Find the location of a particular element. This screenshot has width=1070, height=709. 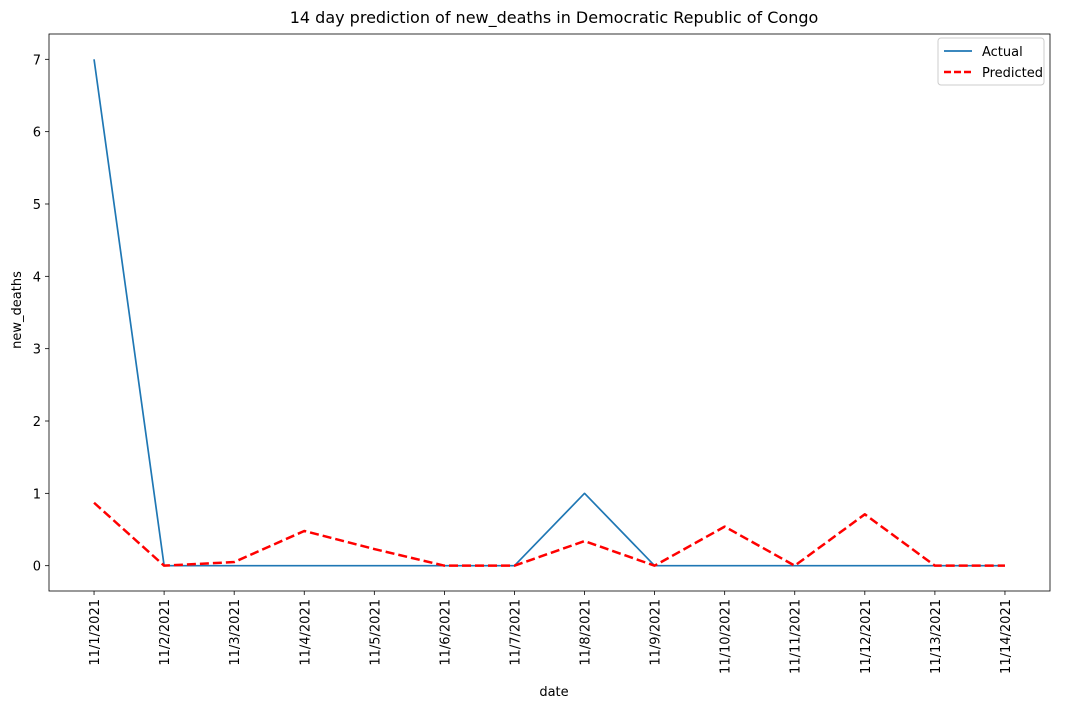

x-tick-label: 11/2/2021 is located at coordinates (165, 632).